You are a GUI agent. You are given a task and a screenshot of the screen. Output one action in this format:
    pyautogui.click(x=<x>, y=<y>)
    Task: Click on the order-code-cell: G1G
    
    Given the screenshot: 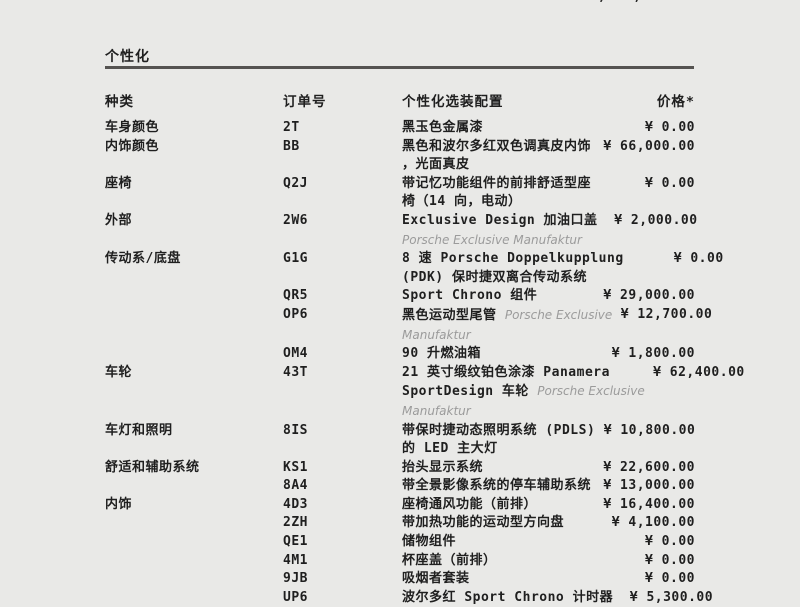 What is the action you would take?
    pyautogui.click(x=295, y=259)
    